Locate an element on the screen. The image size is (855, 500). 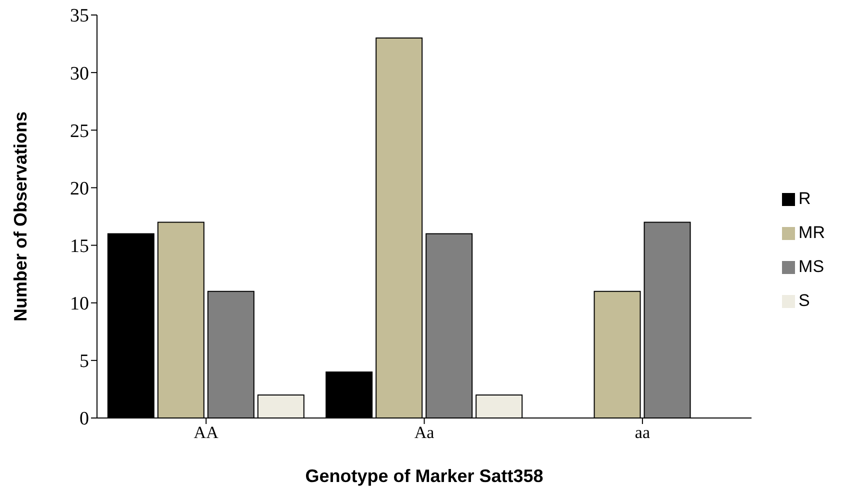
legend-label: S is located at coordinates (804, 300).